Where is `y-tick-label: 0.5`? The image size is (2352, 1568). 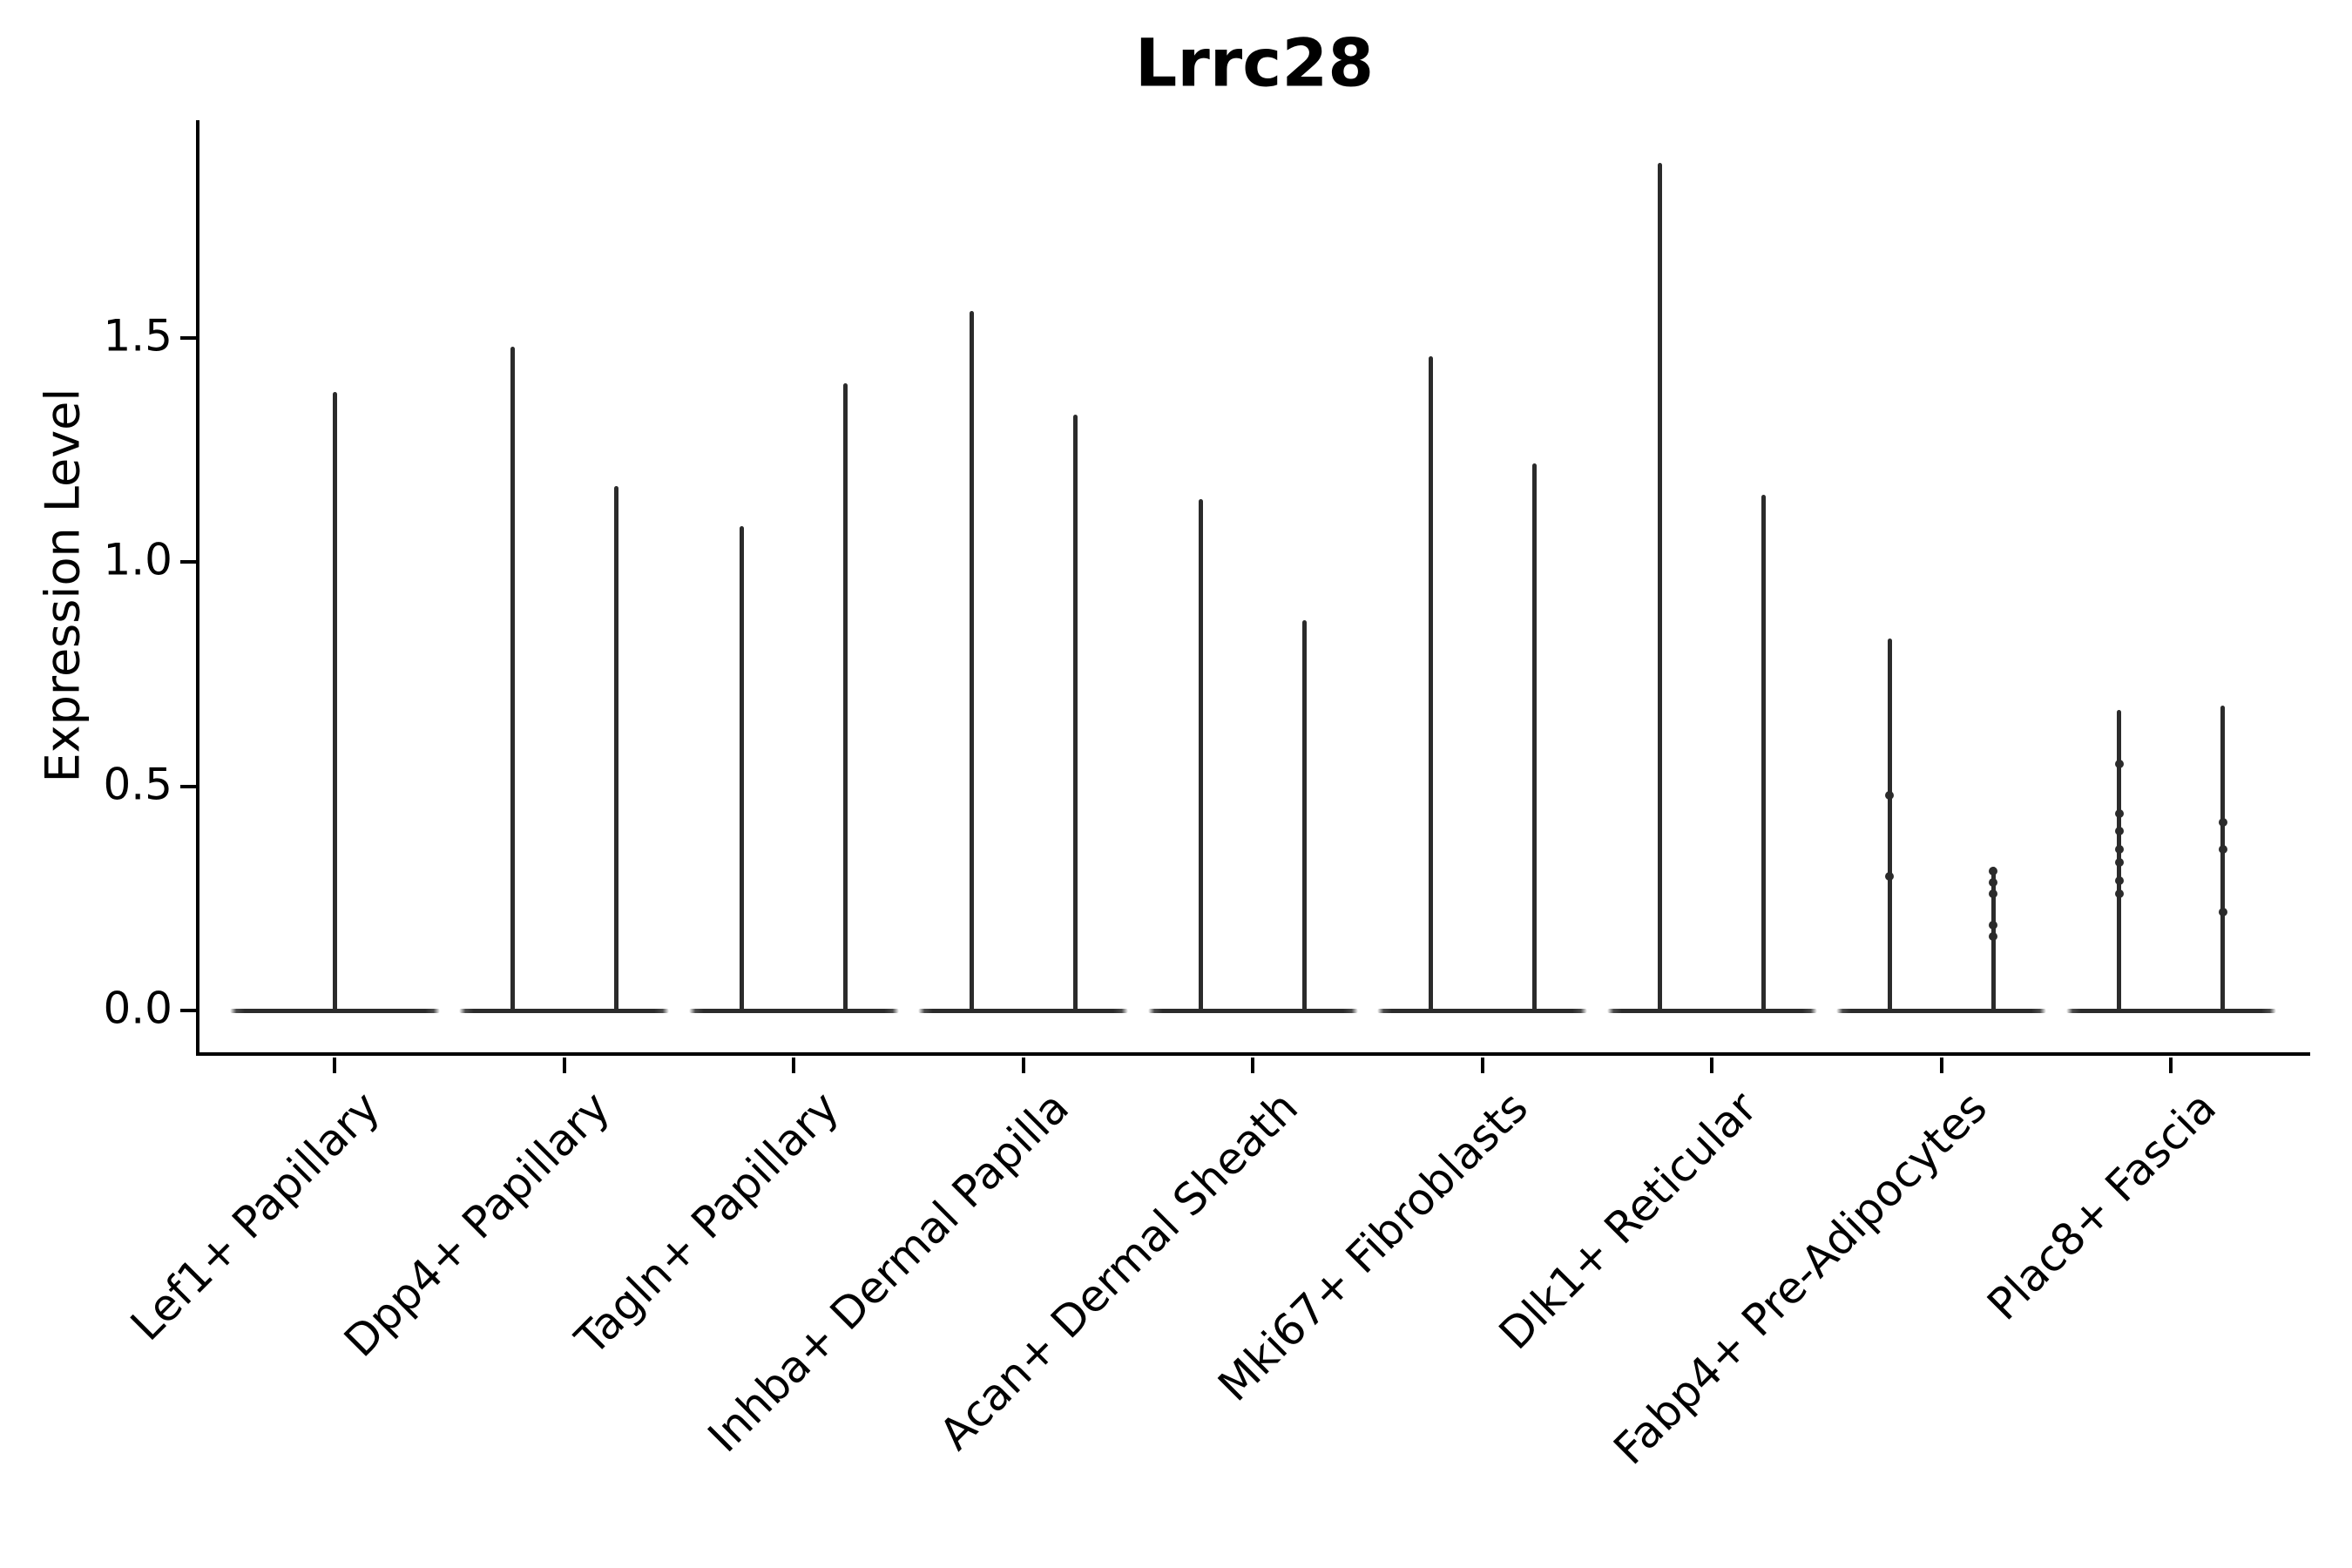 y-tick-label: 0.5 is located at coordinates (137, 785).